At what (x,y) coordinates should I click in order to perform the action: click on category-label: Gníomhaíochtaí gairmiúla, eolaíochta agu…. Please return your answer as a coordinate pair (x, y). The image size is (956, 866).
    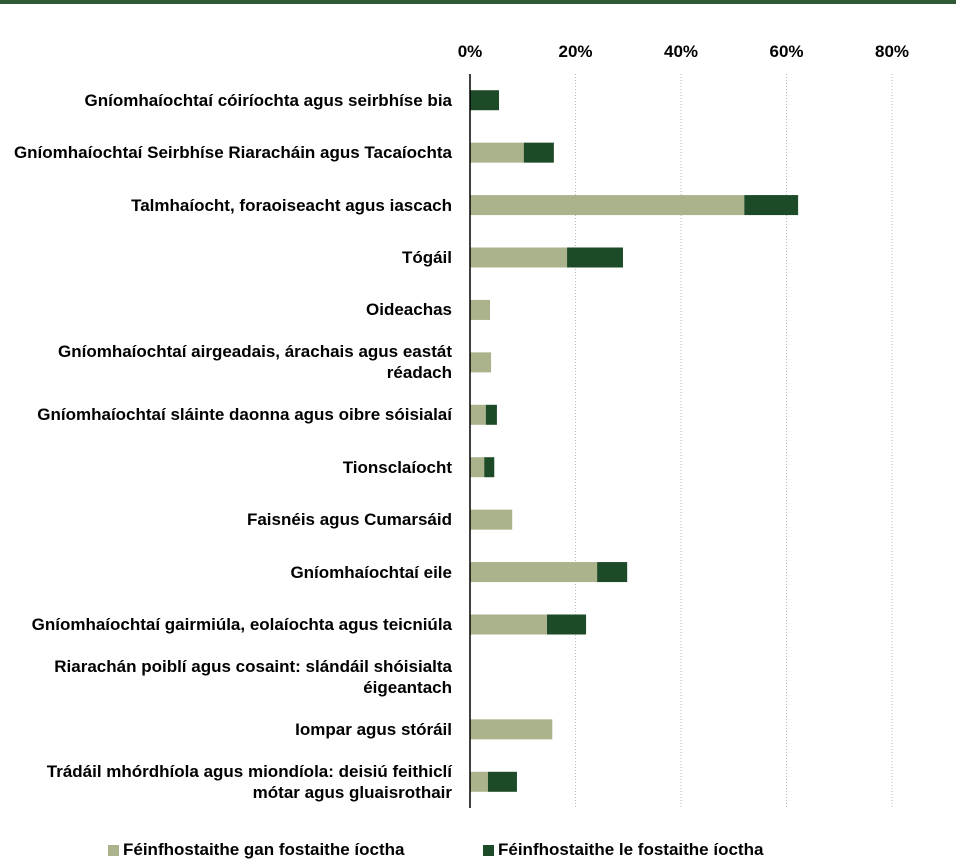
    Looking at the image, I should click on (241, 624).